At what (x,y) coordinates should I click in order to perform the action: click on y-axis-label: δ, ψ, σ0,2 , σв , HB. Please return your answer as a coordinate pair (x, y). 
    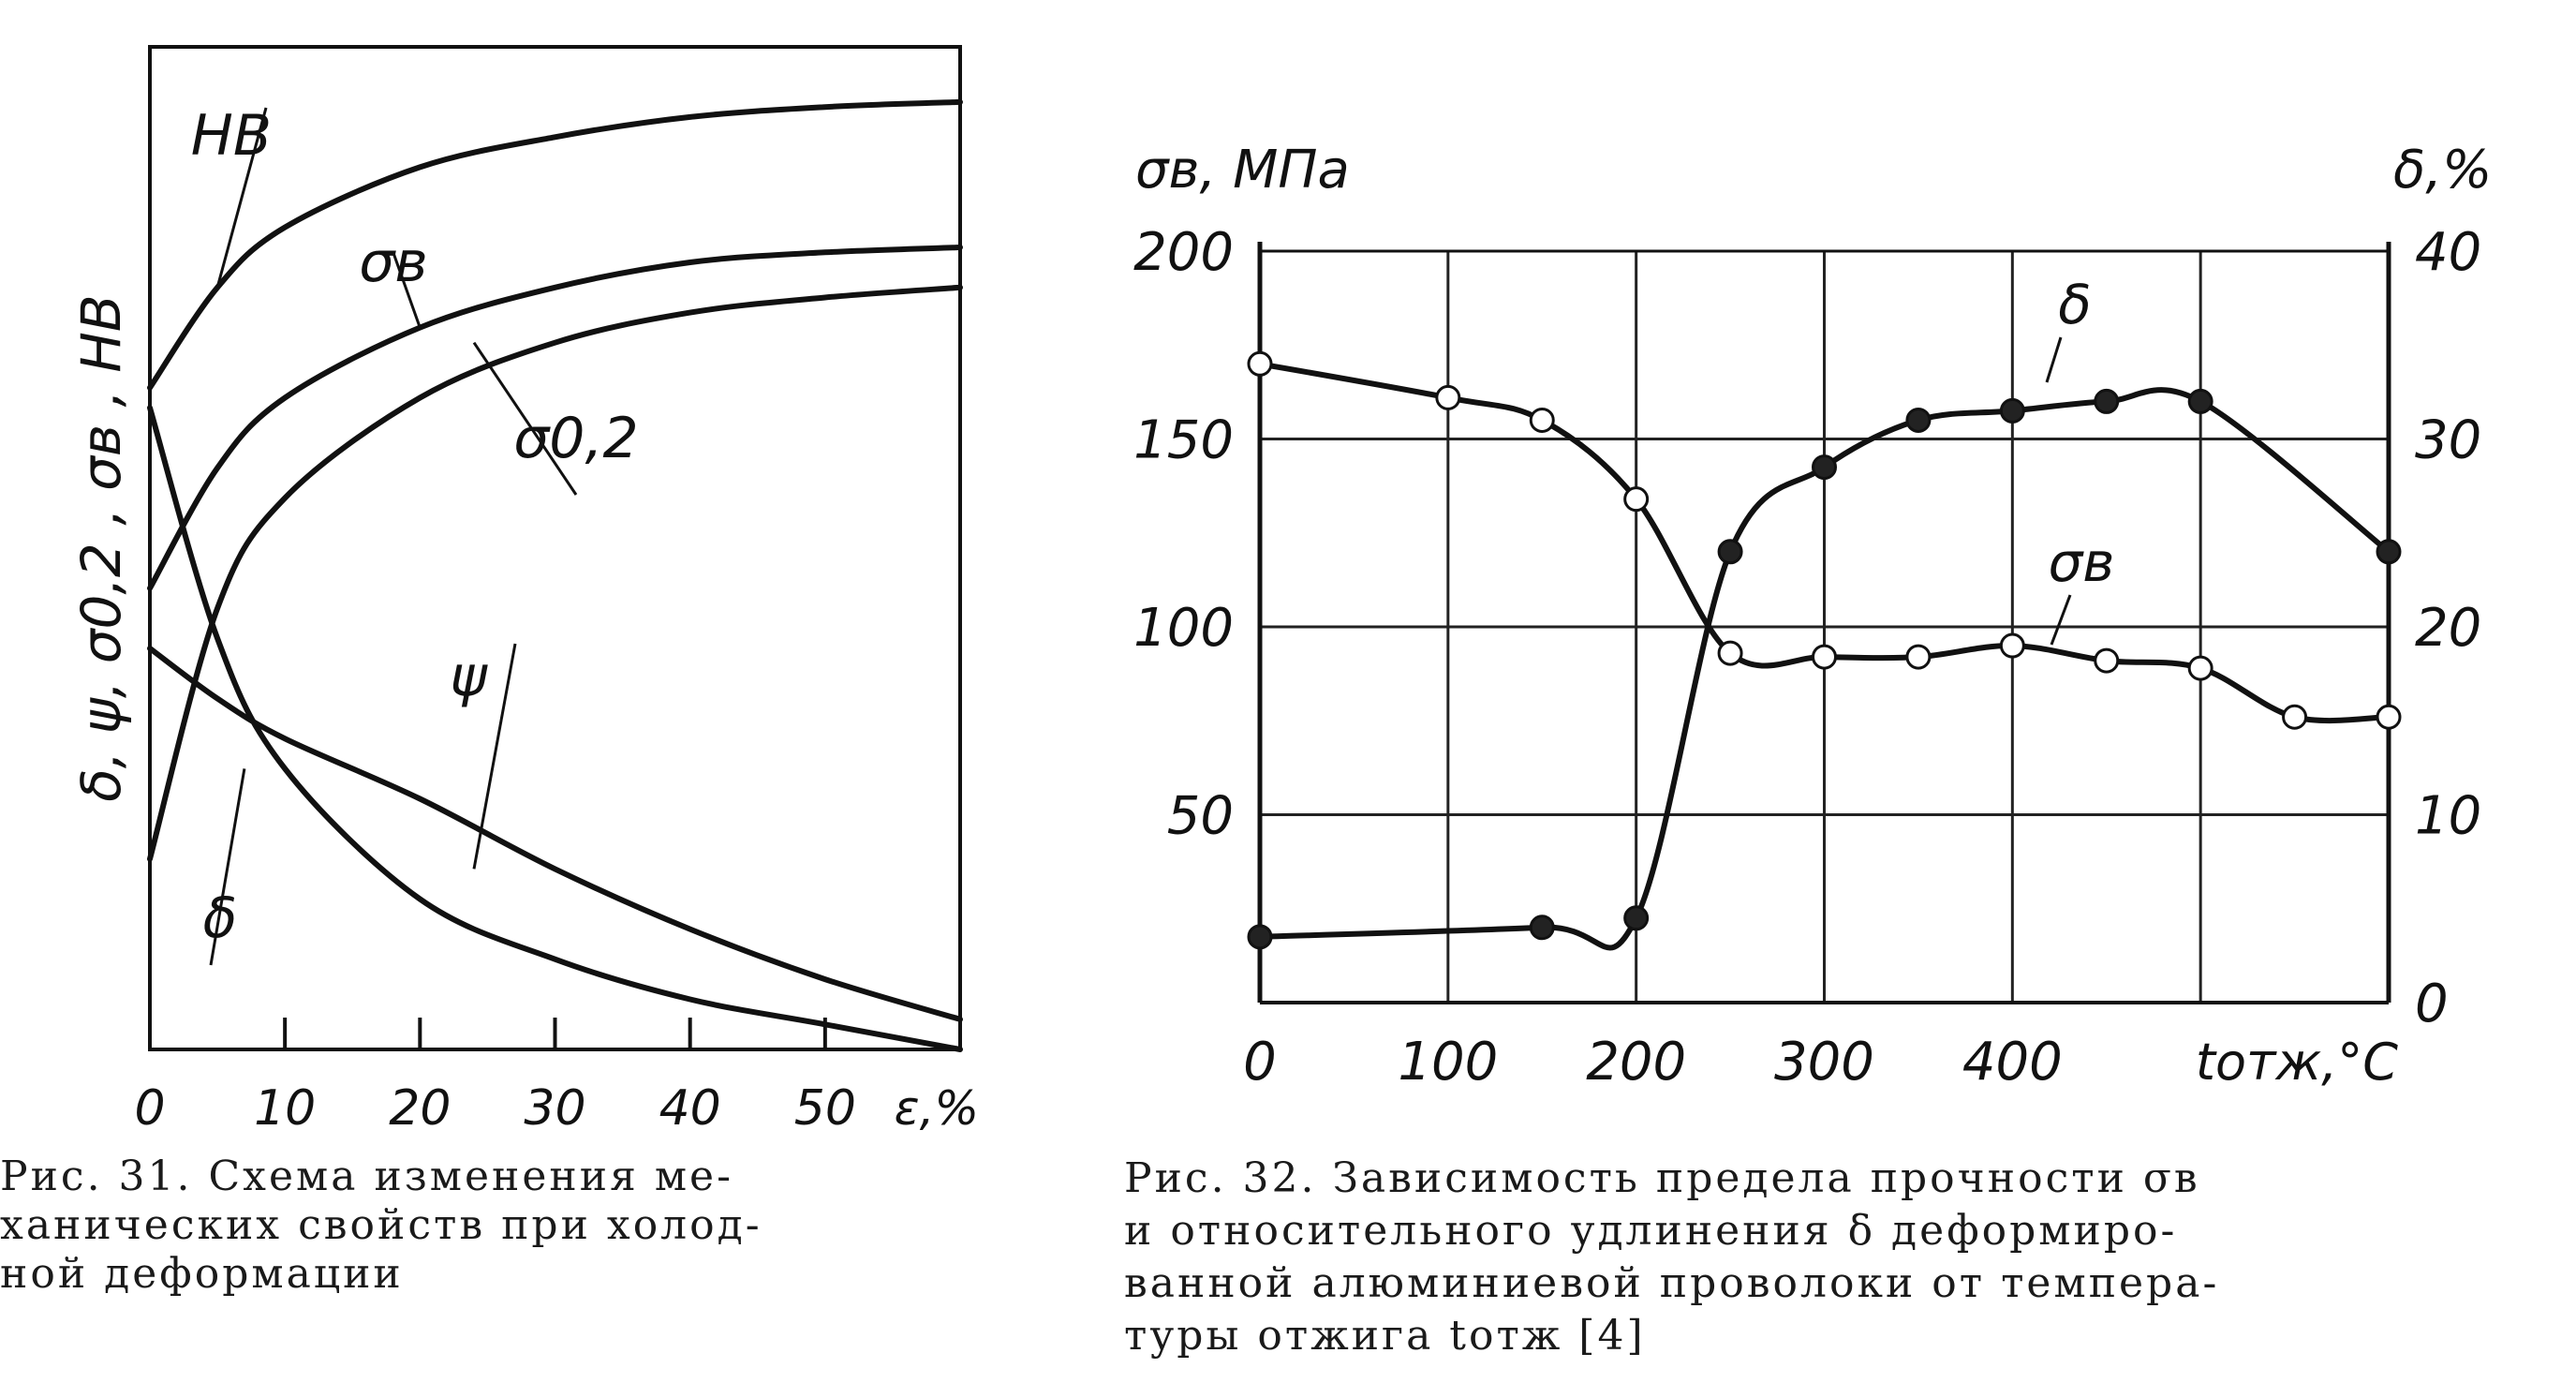
    Looking at the image, I should click on (101, 548).